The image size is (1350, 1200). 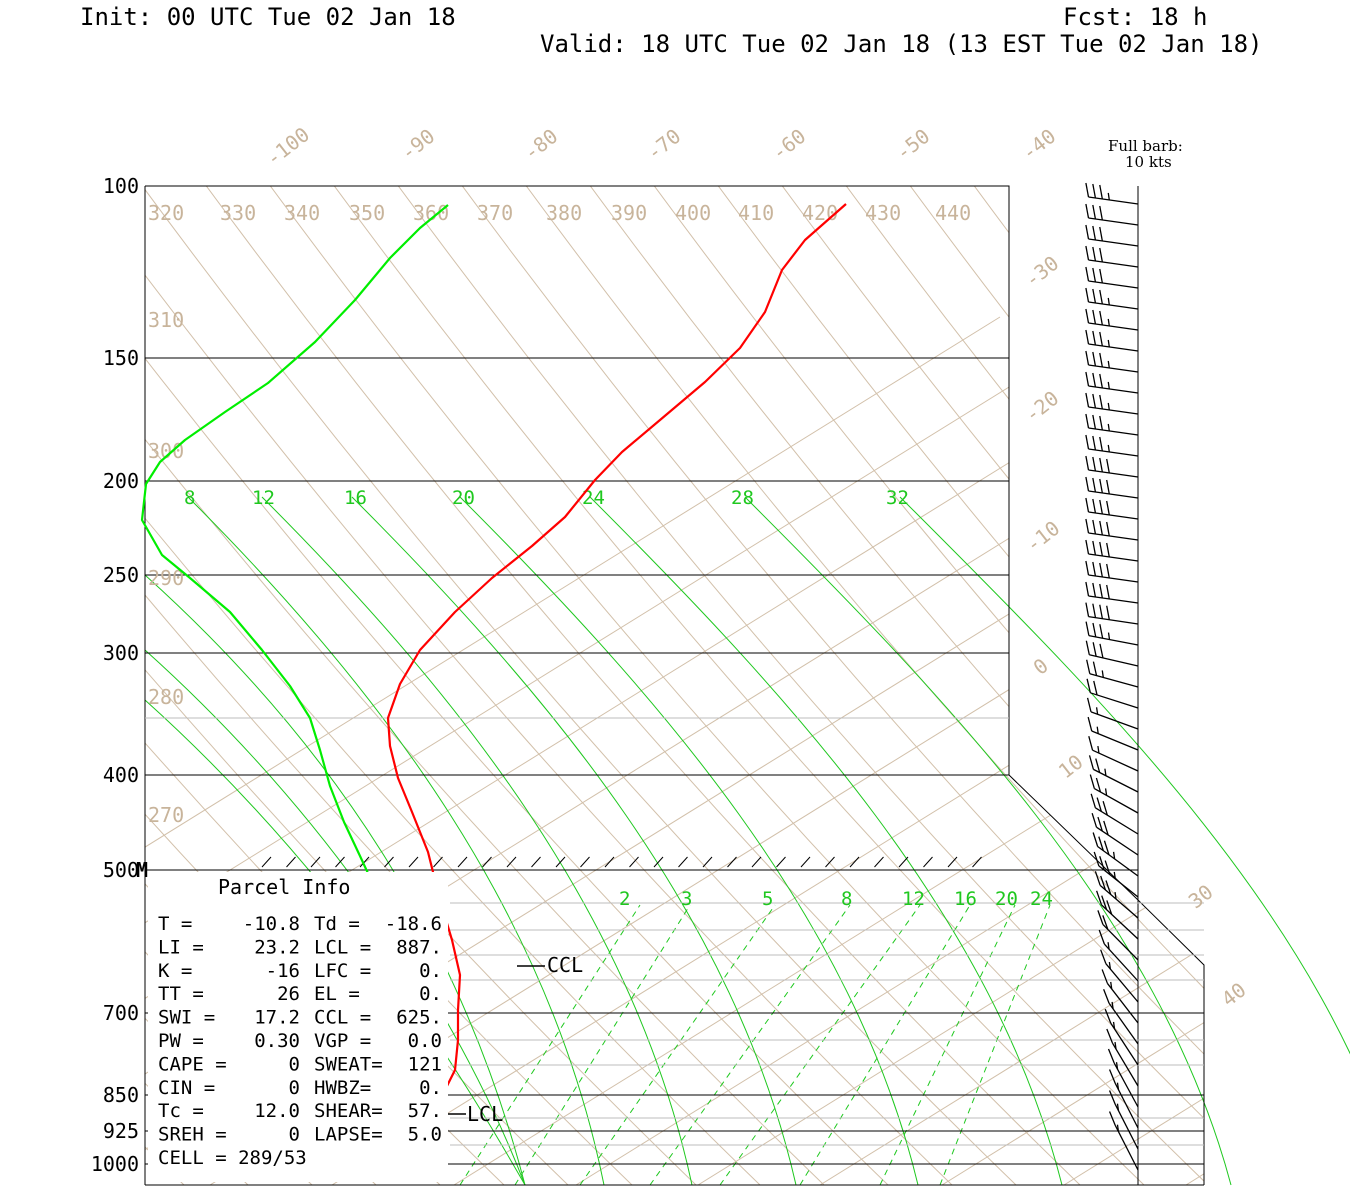 What do you see at coordinates (565, 965) in the screenshot?
I see `ccl-label: CCL` at bounding box center [565, 965].